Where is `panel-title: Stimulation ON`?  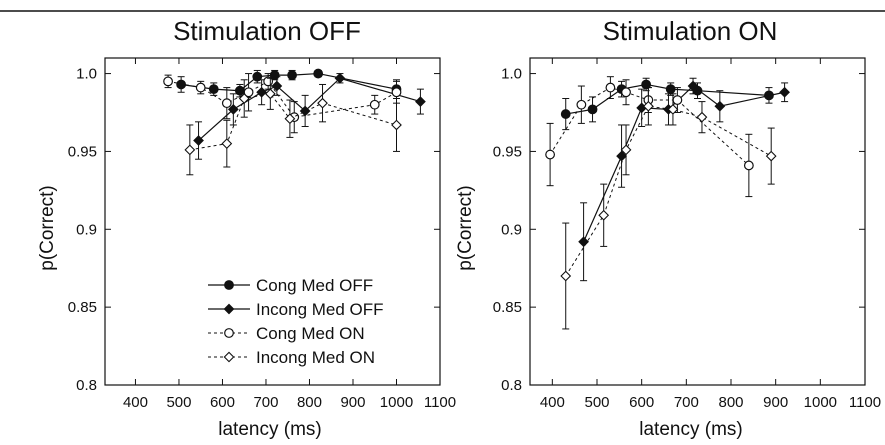
panel-title: Stimulation ON is located at coordinates (690, 31).